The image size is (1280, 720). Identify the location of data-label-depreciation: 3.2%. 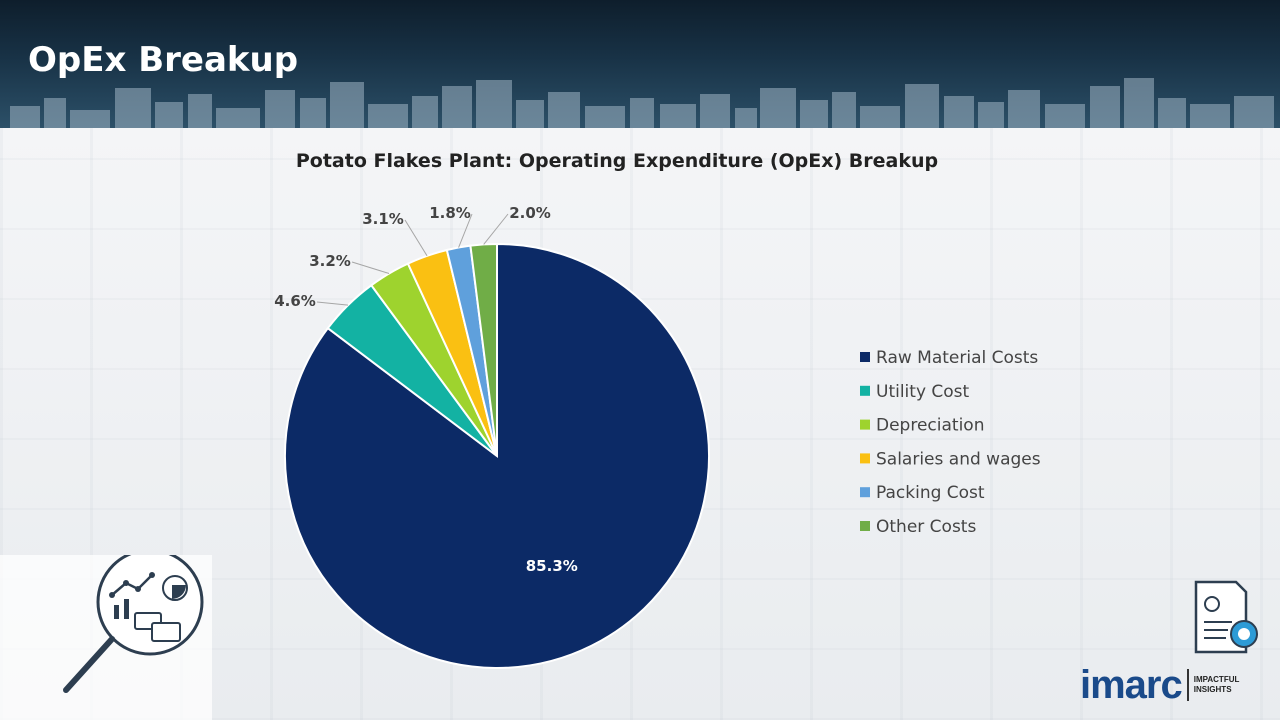
(330, 261).